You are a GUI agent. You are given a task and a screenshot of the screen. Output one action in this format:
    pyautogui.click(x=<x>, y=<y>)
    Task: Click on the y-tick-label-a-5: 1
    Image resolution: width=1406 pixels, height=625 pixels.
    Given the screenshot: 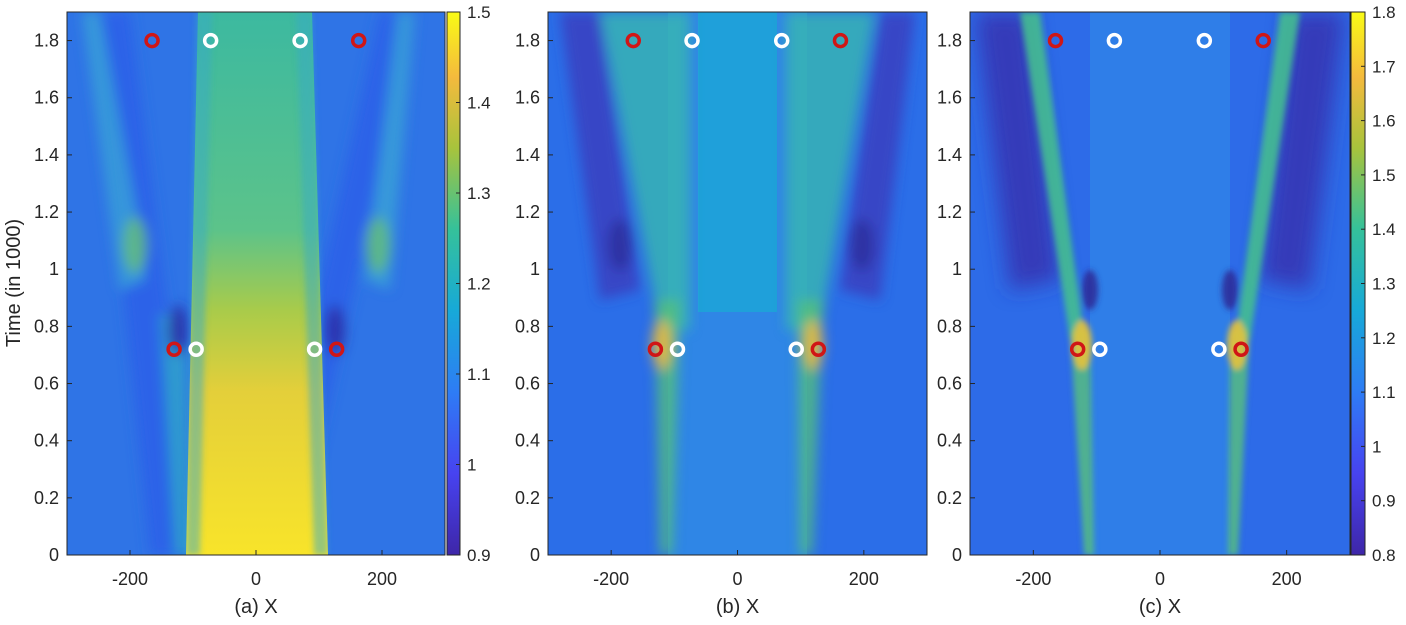 What is the action you would take?
    pyautogui.click(x=54, y=269)
    